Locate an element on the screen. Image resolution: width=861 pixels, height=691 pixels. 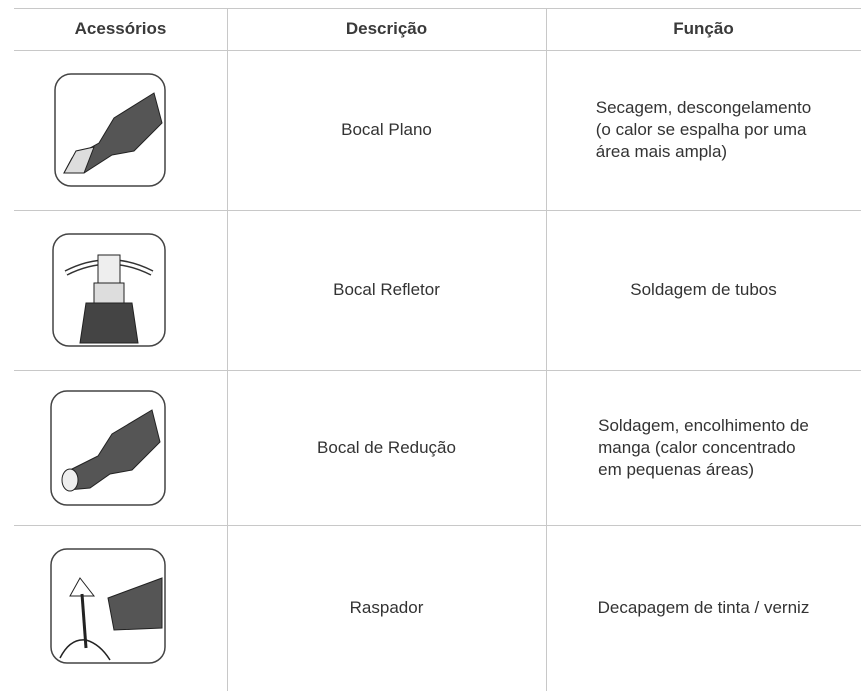
flat-nozzle-icon is located at coordinates (110, 130).